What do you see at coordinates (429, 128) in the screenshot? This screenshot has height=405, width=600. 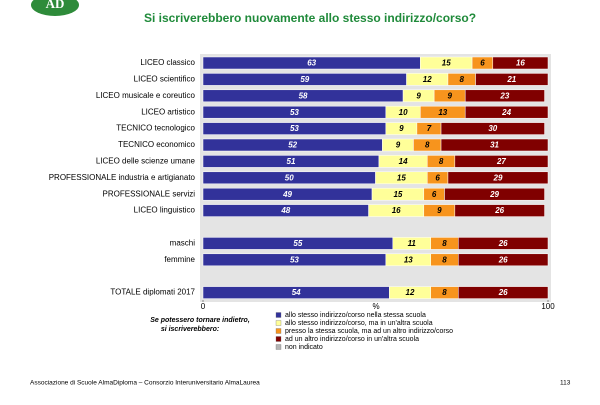 I see `value-label: 7` at bounding box center [429, 128].